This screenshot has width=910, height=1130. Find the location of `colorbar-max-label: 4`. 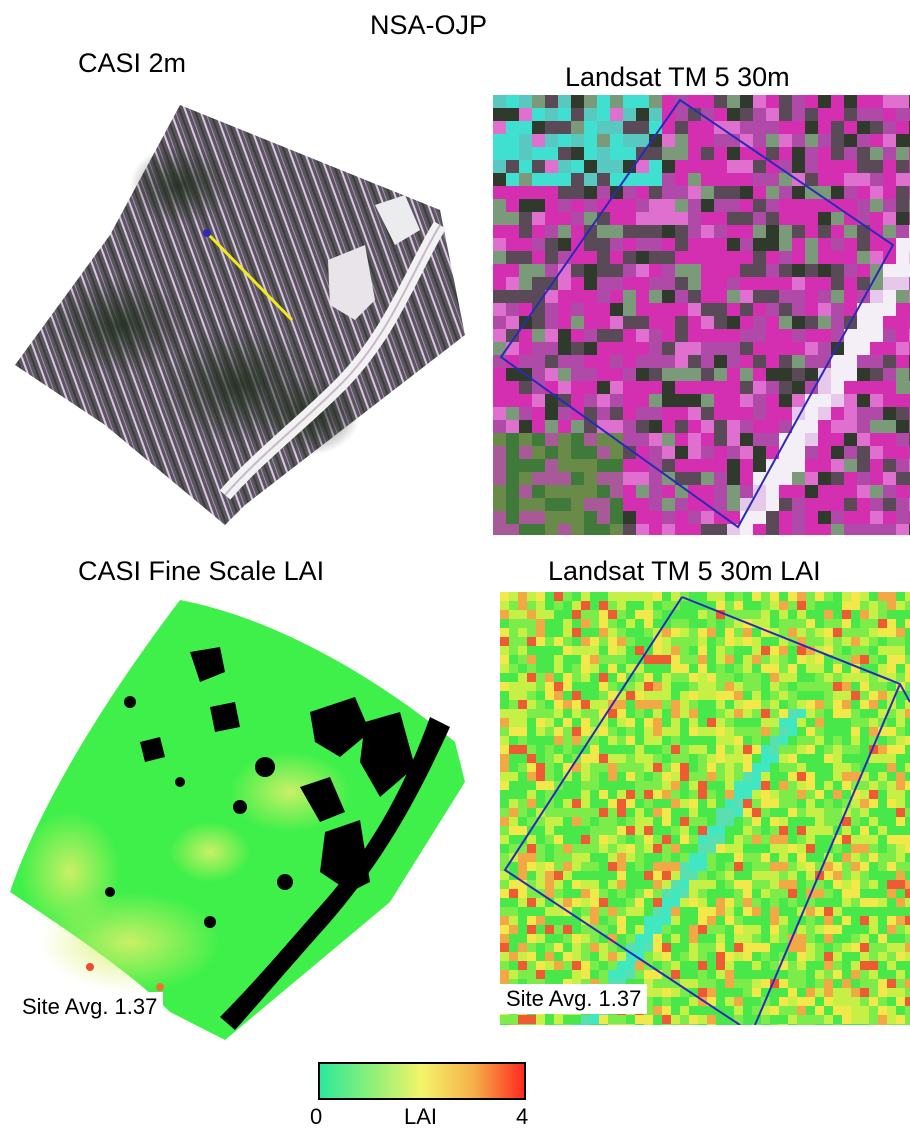

colorbar-max-label: 4 is located at coordinates (522, 1116).